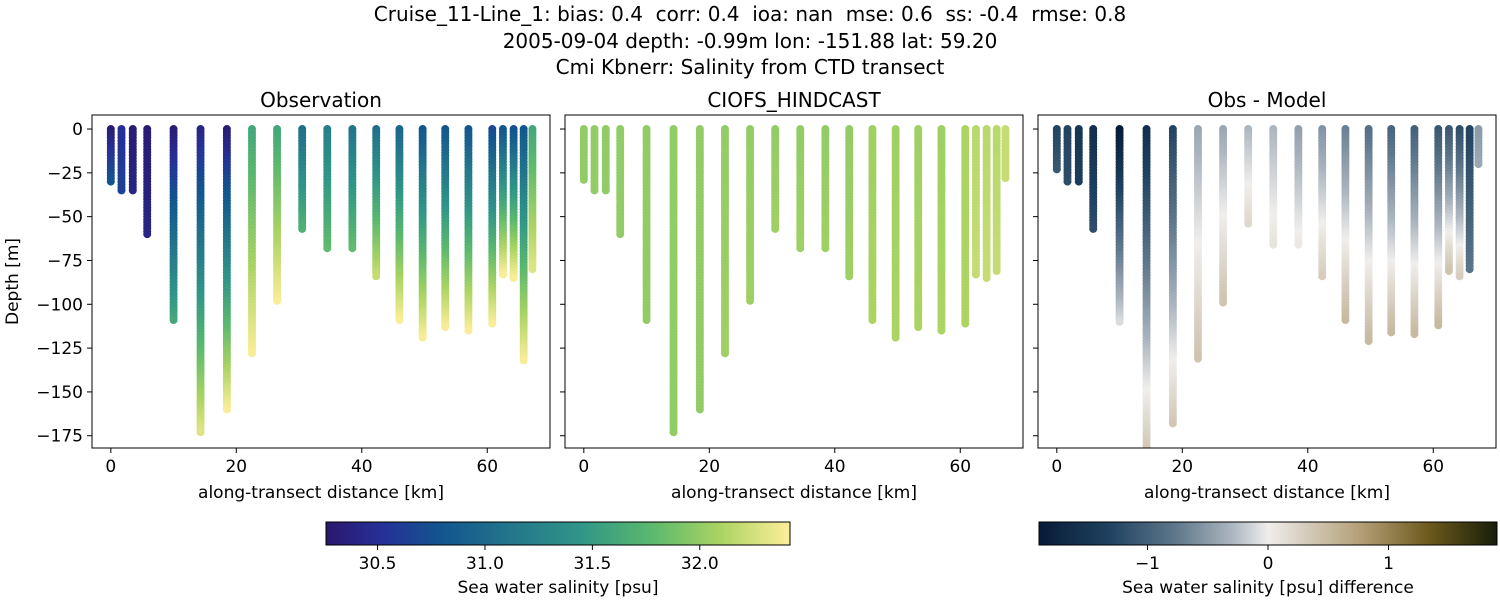  Describe the element at coordinates (583, 467) in the screenshot. I see `x-tick-label: 0` at that location.